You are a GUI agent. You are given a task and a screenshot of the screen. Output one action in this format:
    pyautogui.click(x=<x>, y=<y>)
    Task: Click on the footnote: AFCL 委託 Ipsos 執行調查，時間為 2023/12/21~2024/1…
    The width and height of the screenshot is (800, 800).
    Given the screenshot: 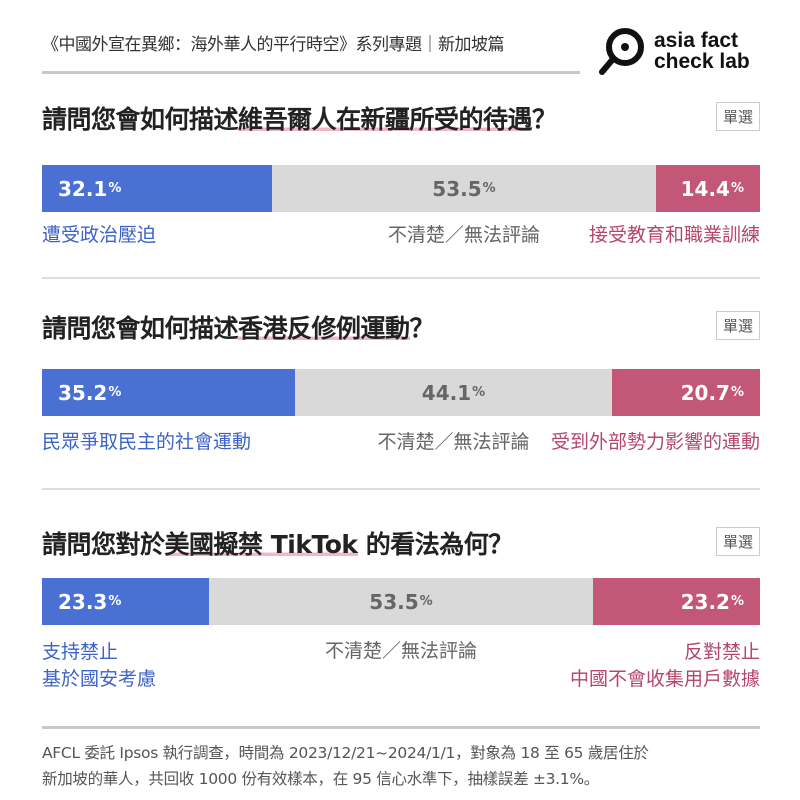 What is the action you would take?
    pyautogui.click(x=402, y=766)
    